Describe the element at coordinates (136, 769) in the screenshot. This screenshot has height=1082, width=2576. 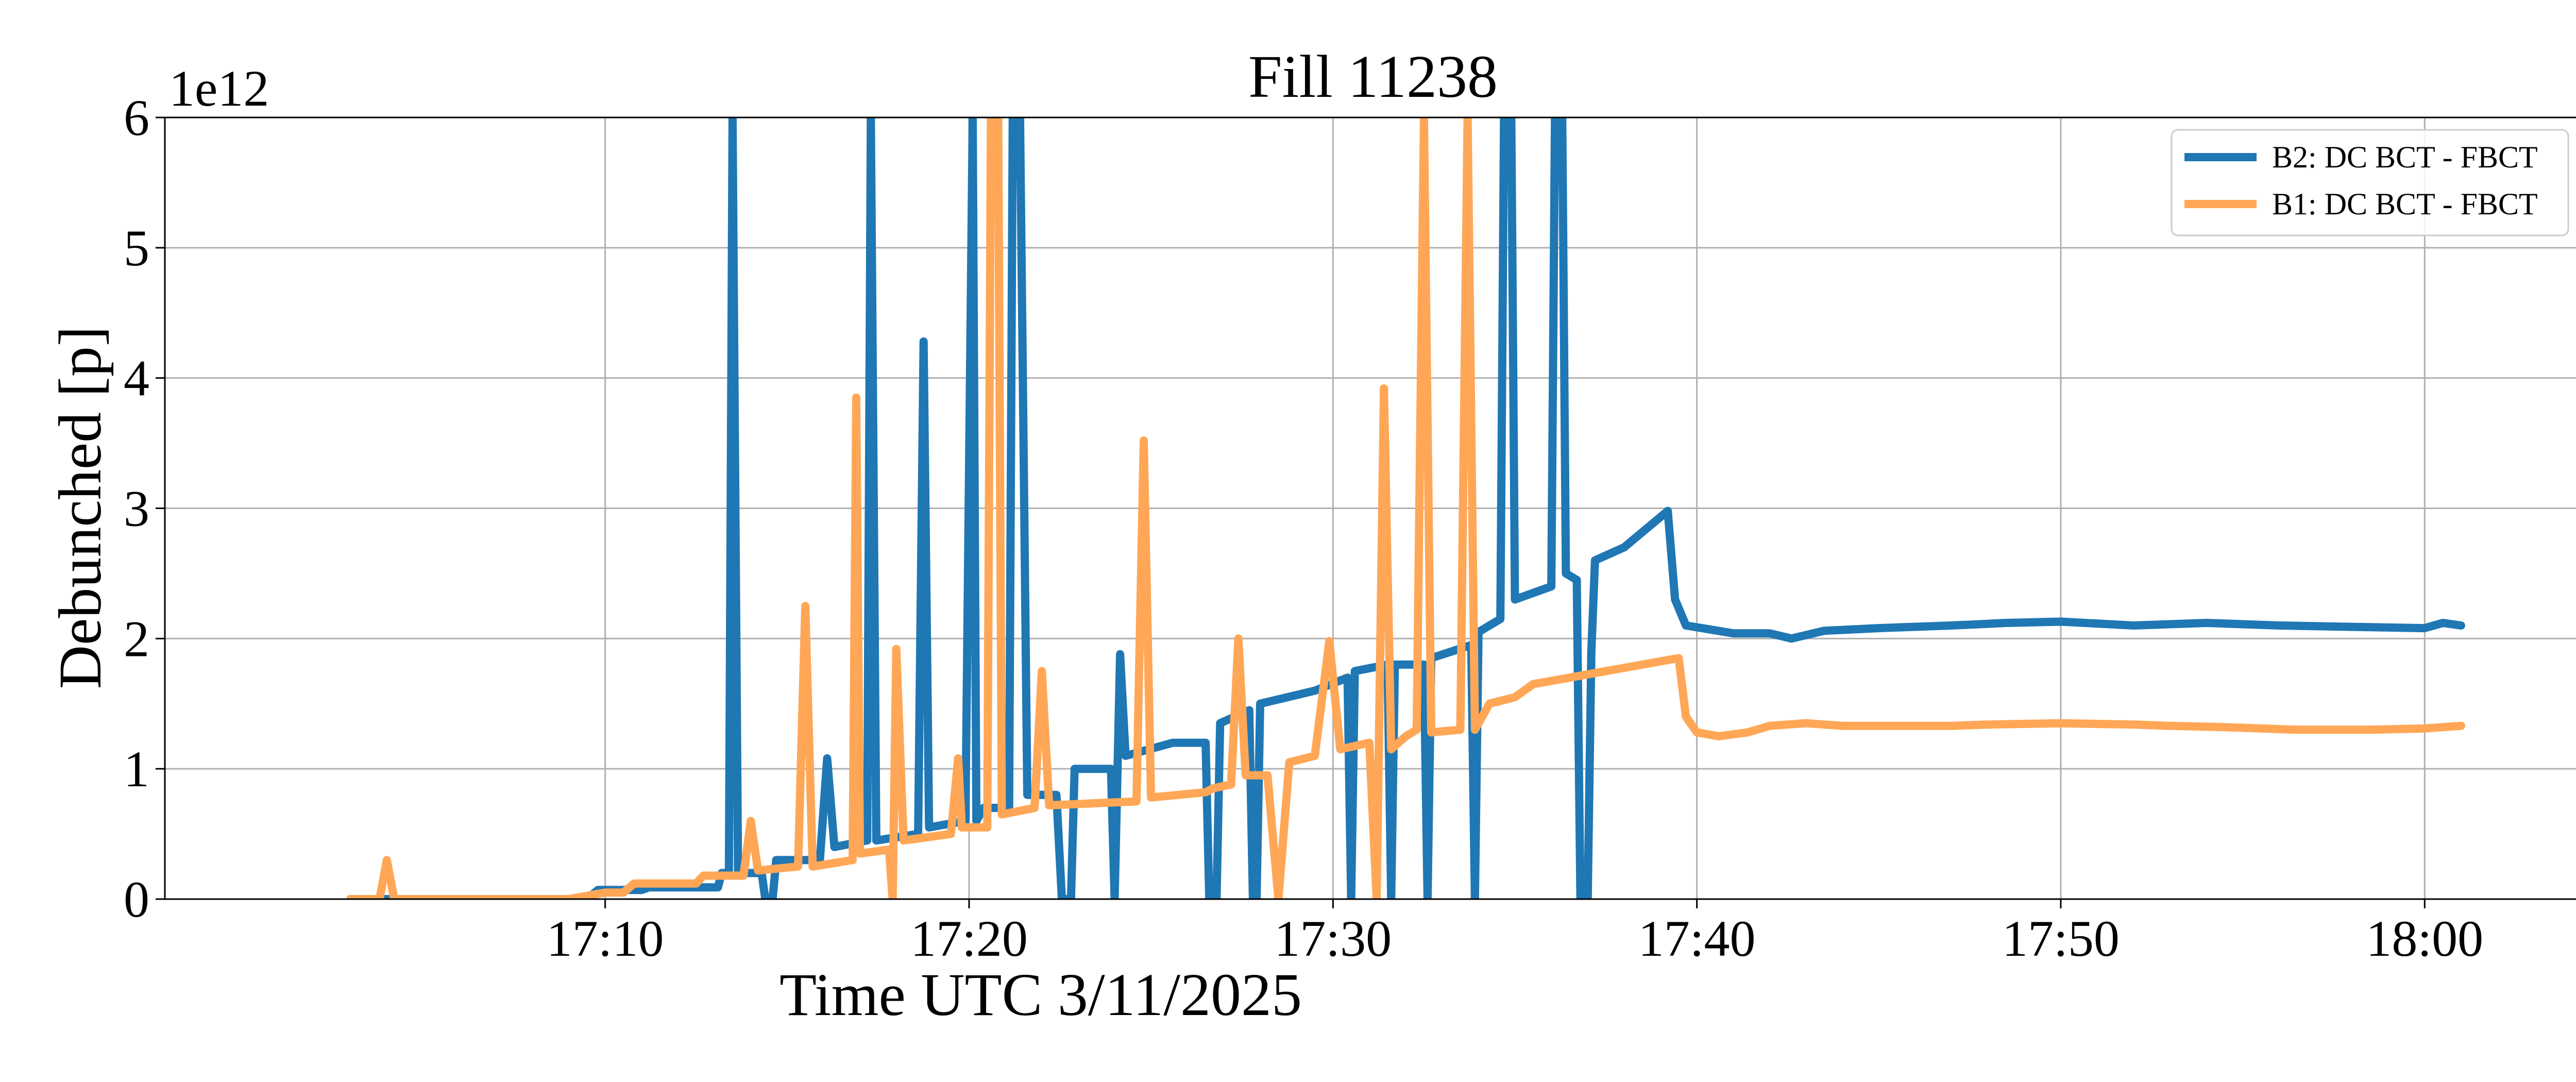
I see `y-tick-label: 1` at that location.